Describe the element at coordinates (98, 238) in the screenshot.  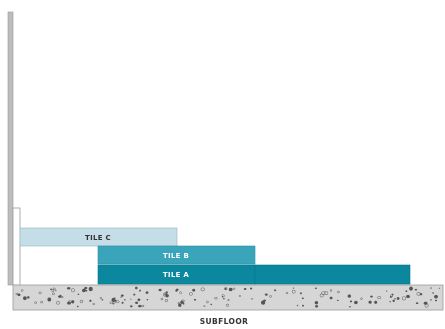
I see `tile-c-label: TILE C` at that location.